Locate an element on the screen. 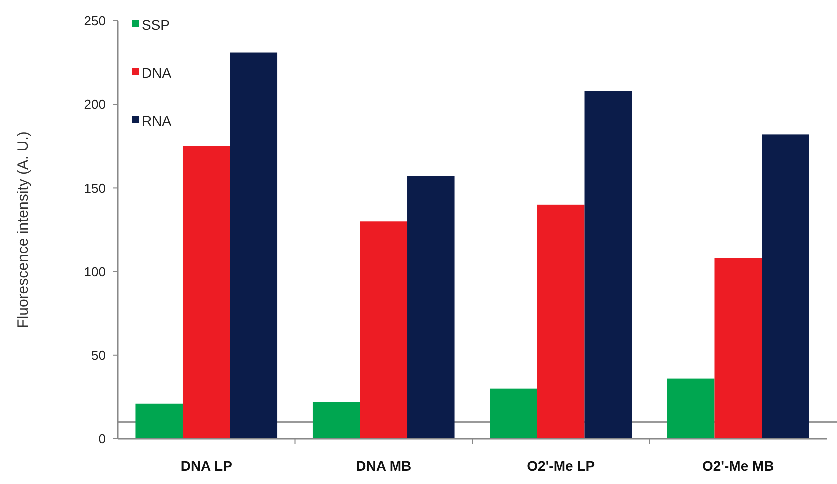 The height and width of the screenshot is (484, 837). x-tick-label: O2'-Me LP is located at coordinates (561, 466).